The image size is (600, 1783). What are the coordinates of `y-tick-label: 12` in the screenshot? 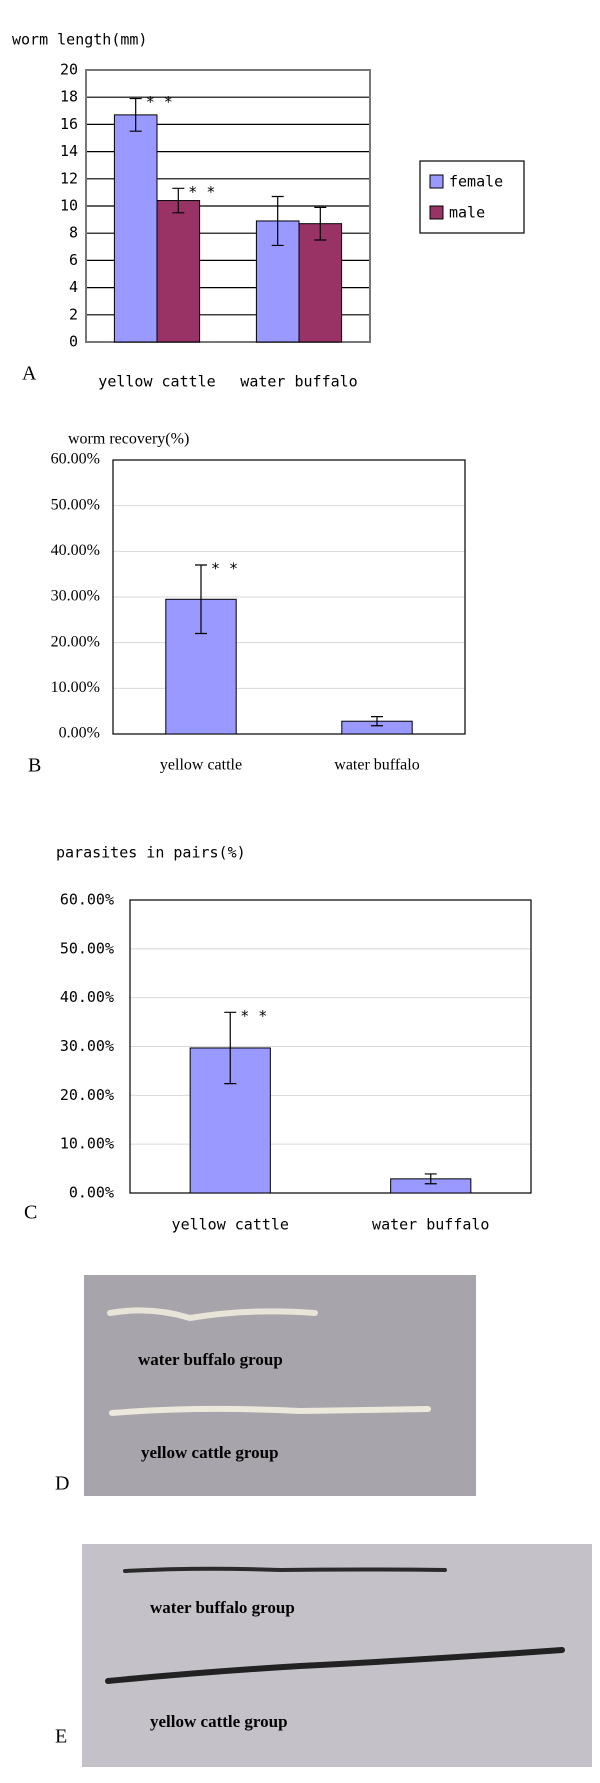 It's located at (69, 178).